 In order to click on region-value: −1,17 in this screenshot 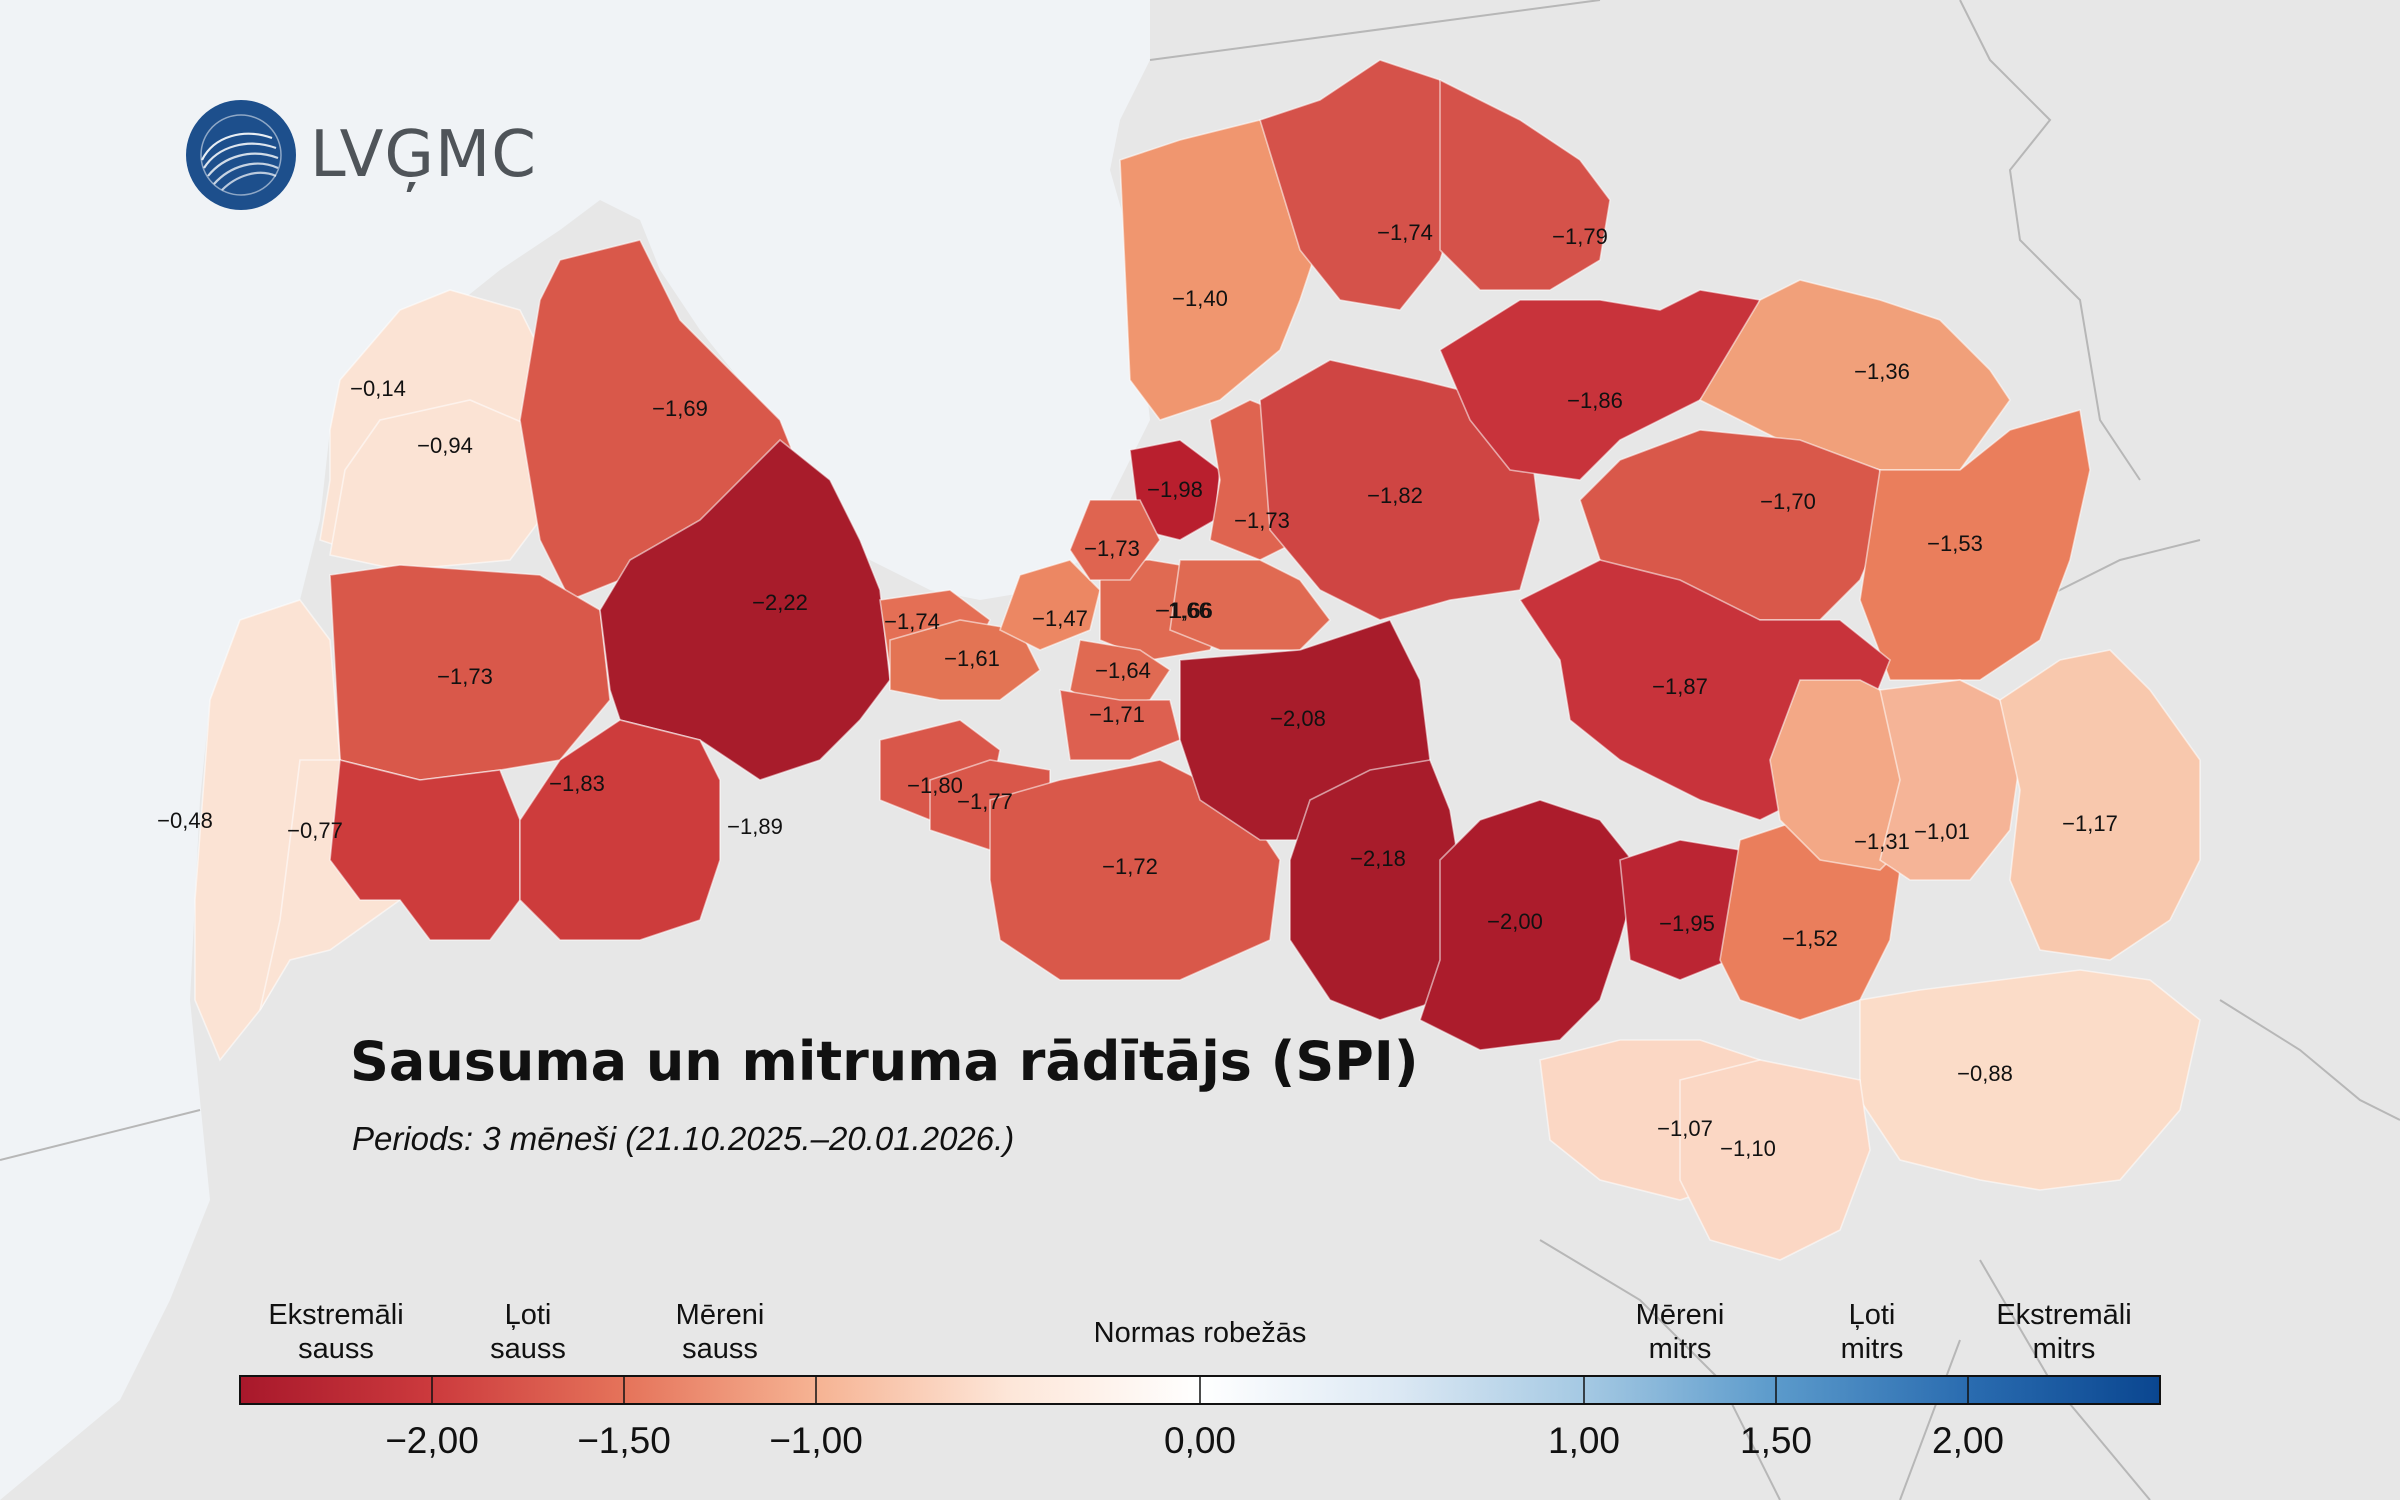, I will do `click(2090, 823)`.